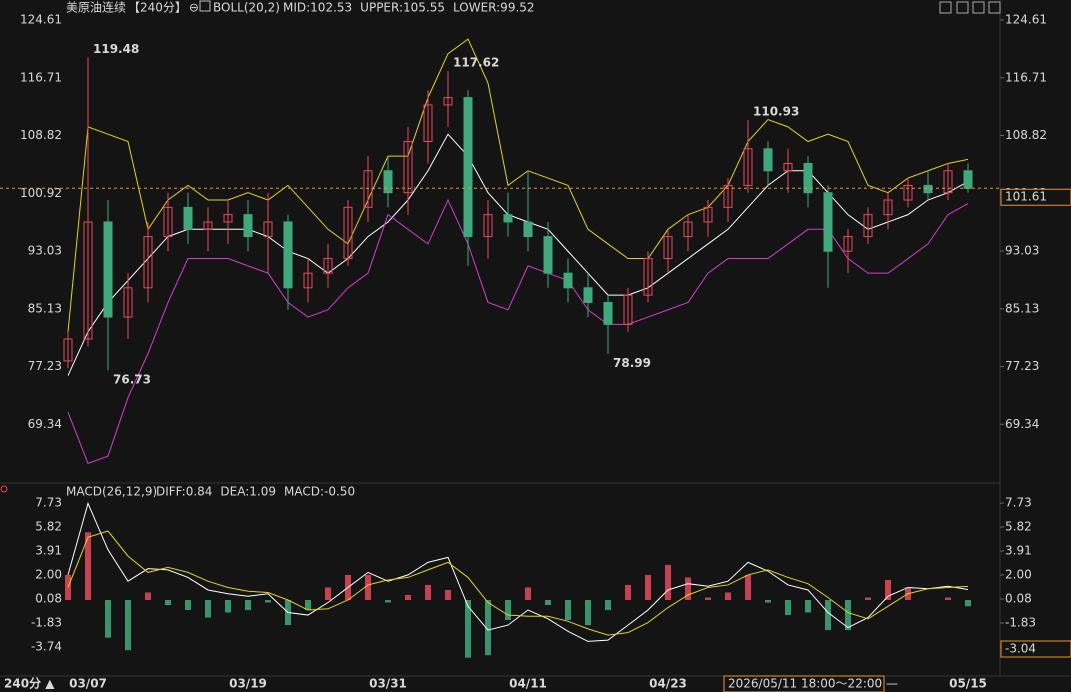 Image resolution: width=1071 pixels, height=692 pixels. What do you see at coordinates (205, 6) in the screenshot?
I see `indicator-icon` at bounding box center [205, 6].